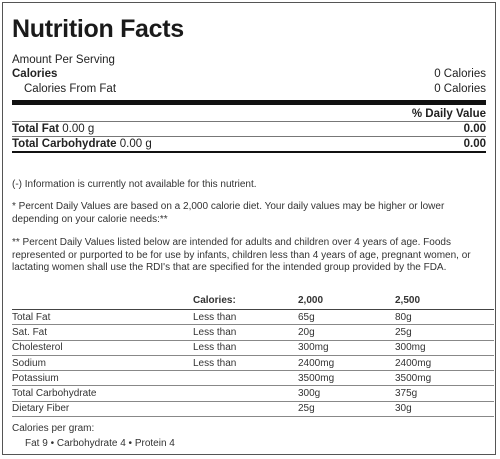 The width and height of the screenshot is (500, 459). What do you see at coordinates (35, 74) in the screenshot?
I see `calories-label: Calories` at bounding box center [35, 74].